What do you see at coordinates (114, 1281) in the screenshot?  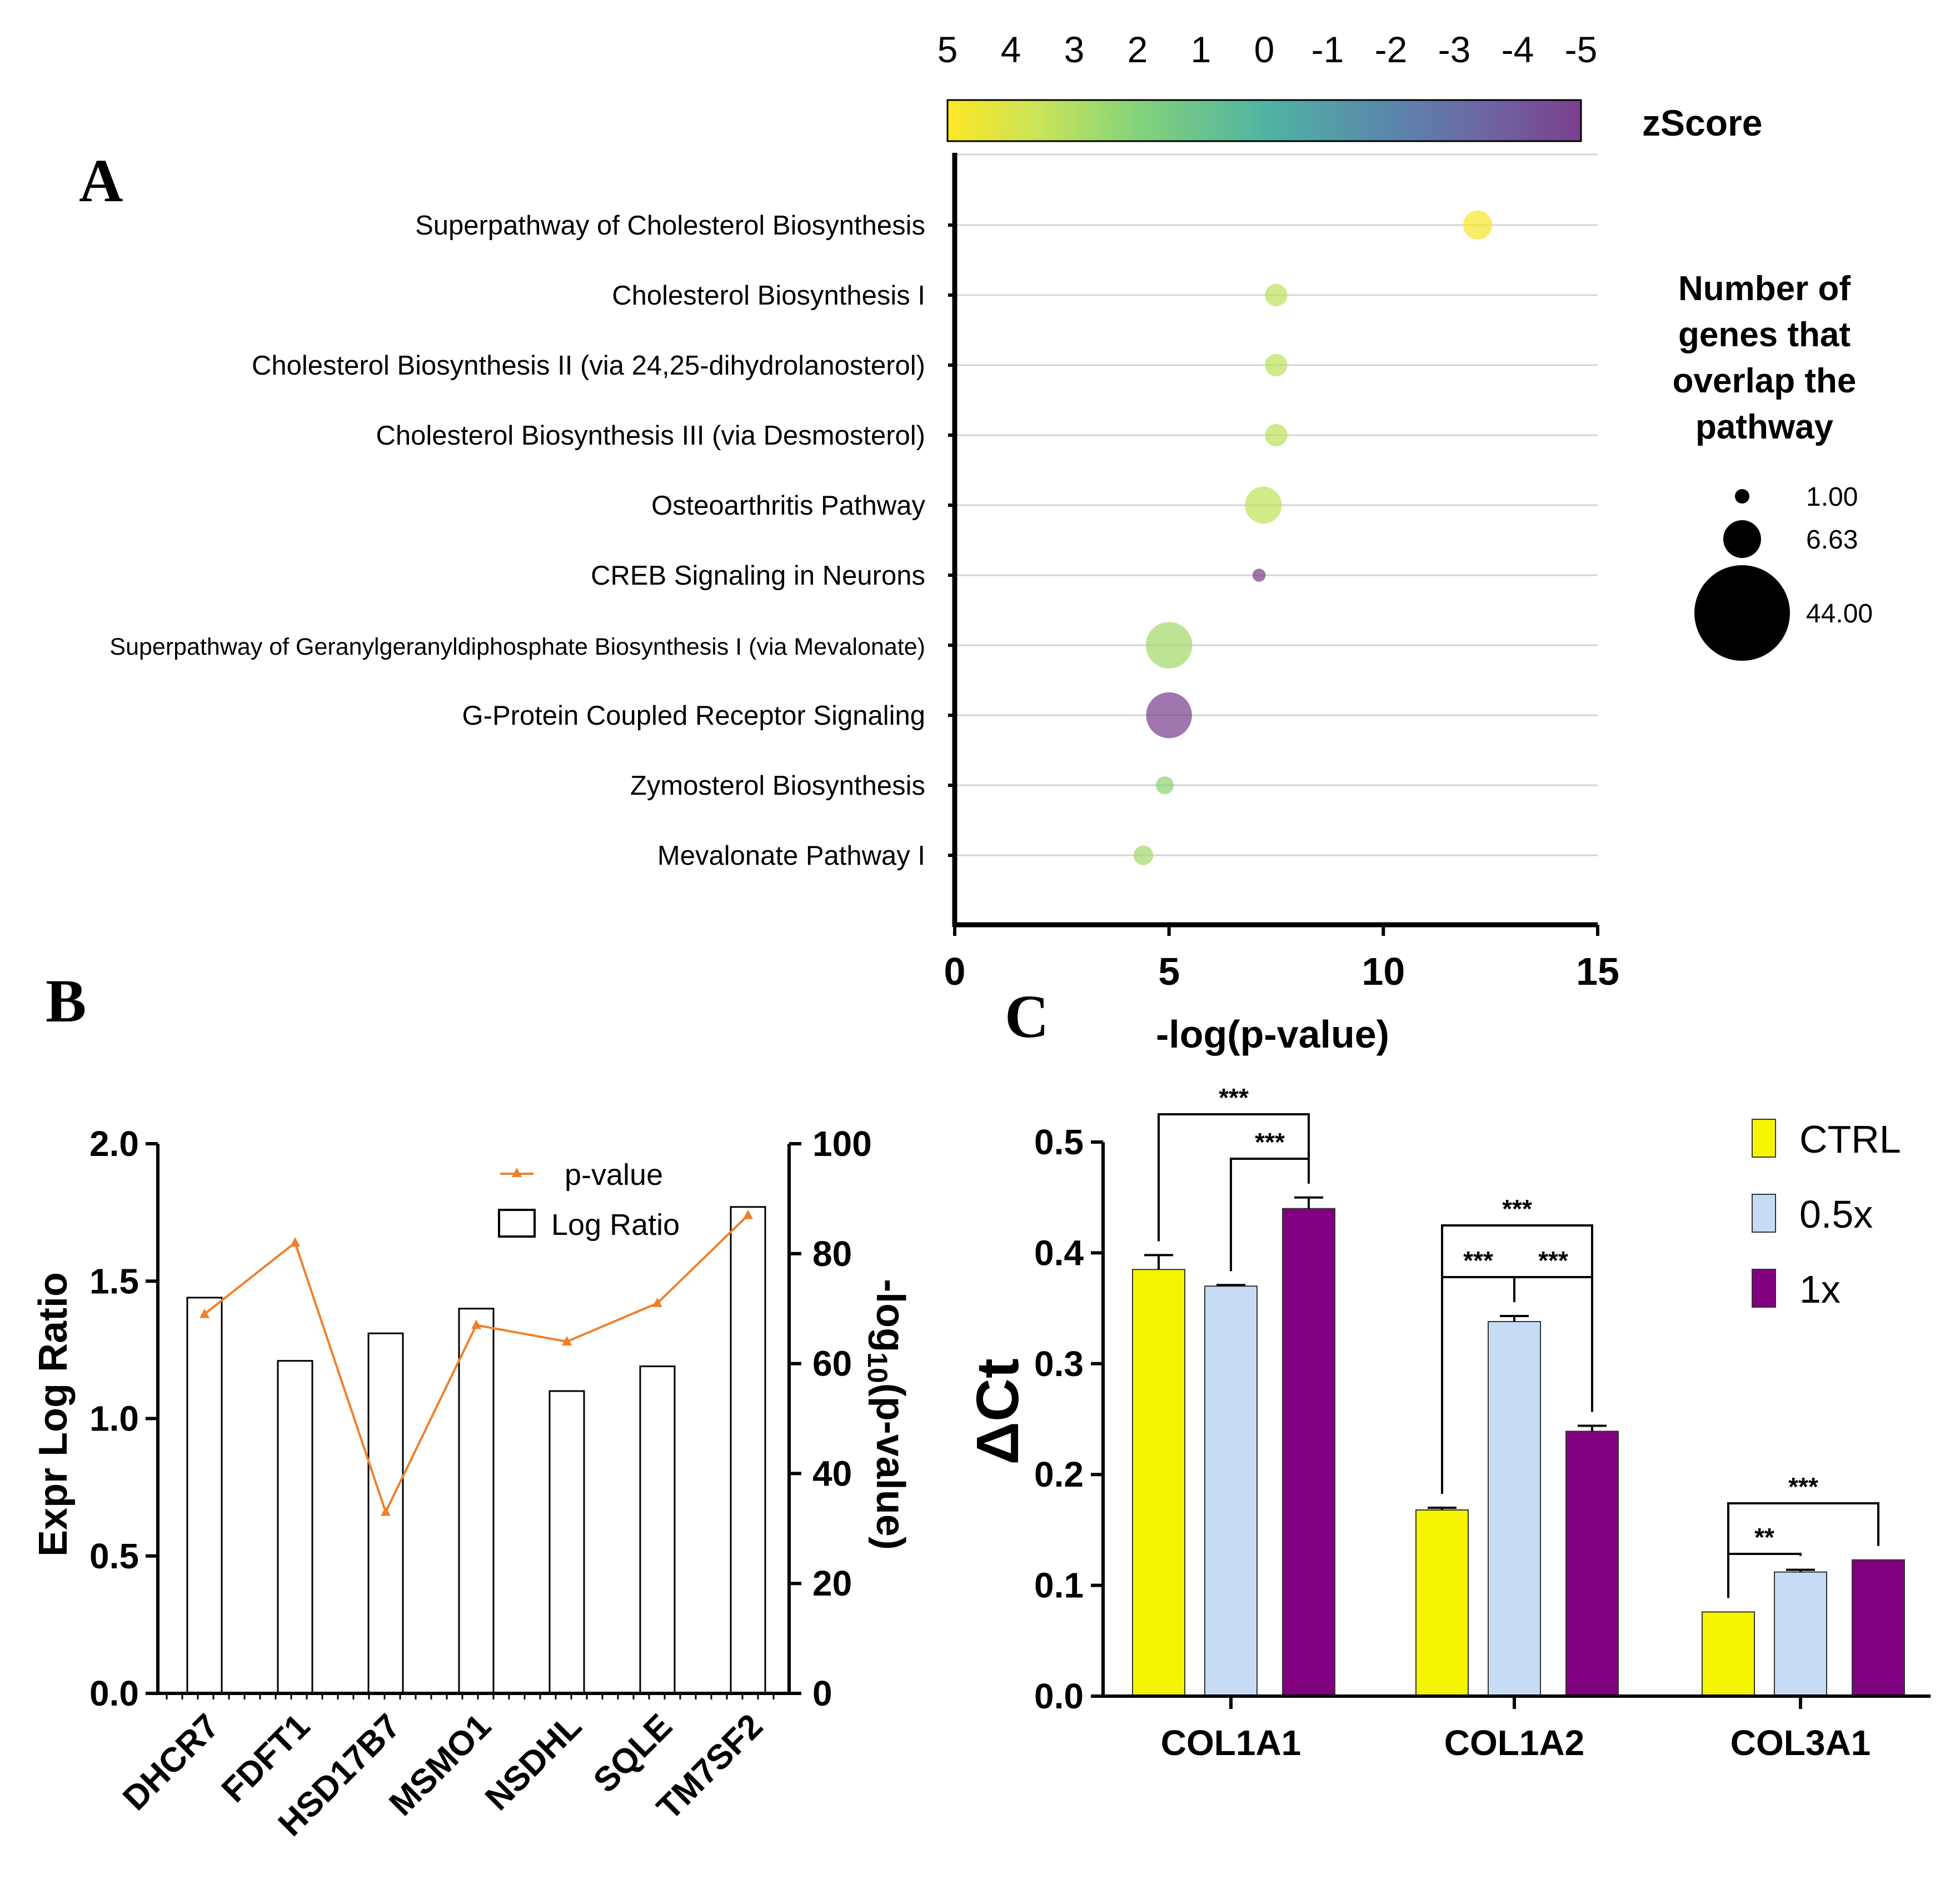 I see `y-tick-label: 1.5` at bounding box center [114, 1281].